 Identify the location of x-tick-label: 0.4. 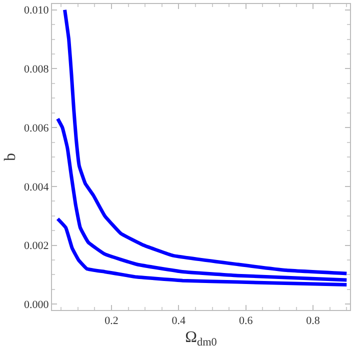
(179, 321).